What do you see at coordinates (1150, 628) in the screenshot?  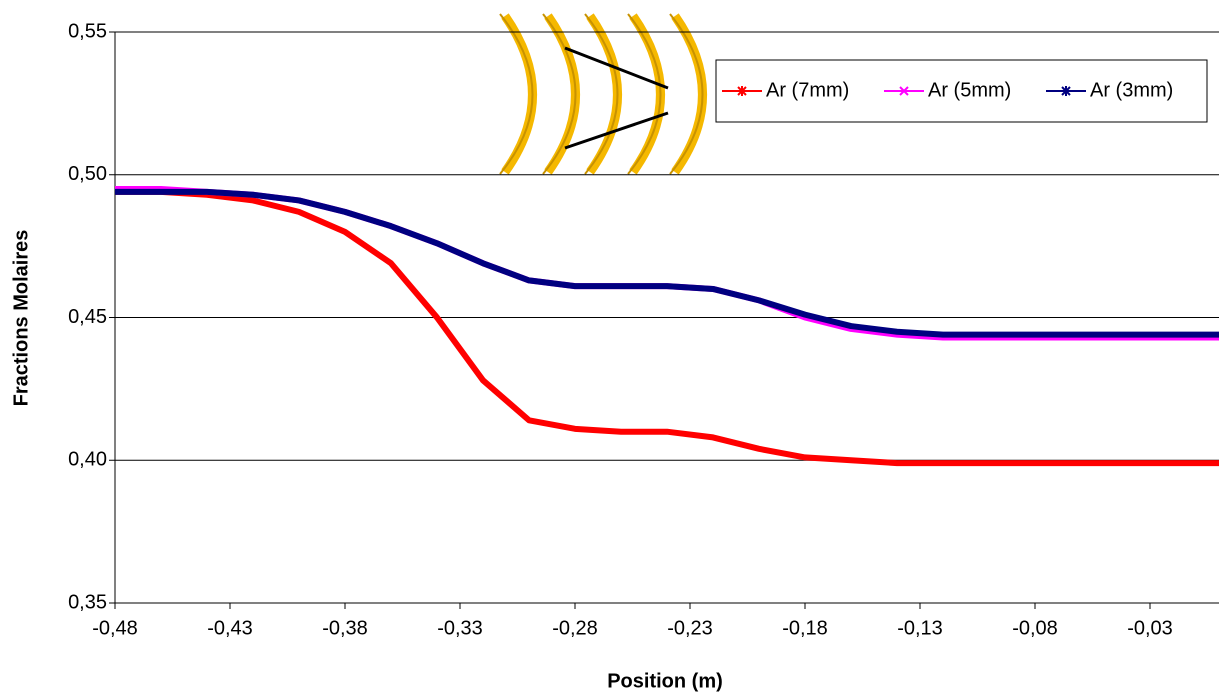 I see `x-tick-label: -0,03` at bounding box center [1150, 628].